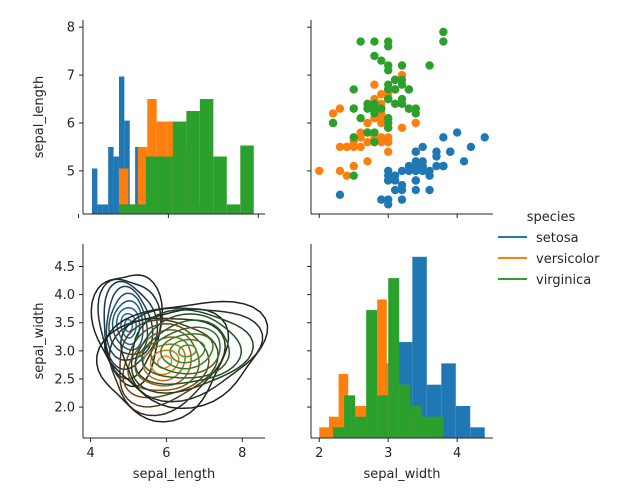  Describe the element at coordinates (71, 76) in the screenshot. I see `y-tick-label: 7` at that location.